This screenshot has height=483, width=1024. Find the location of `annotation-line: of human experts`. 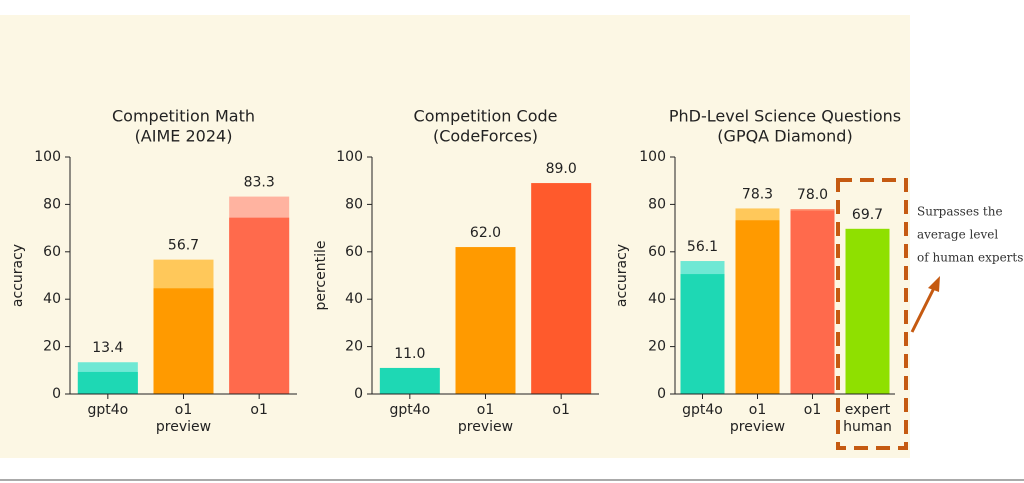

annotation-line: of human experts is located at coordinates (970, 258).